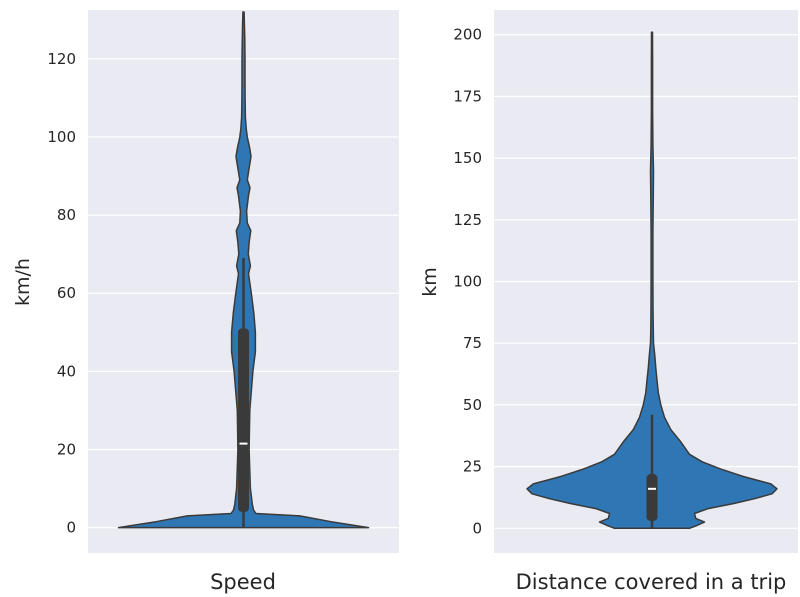 This screenshot has width=800, height=597. I want to click on y-tick-label: 80, so click(66, 215).